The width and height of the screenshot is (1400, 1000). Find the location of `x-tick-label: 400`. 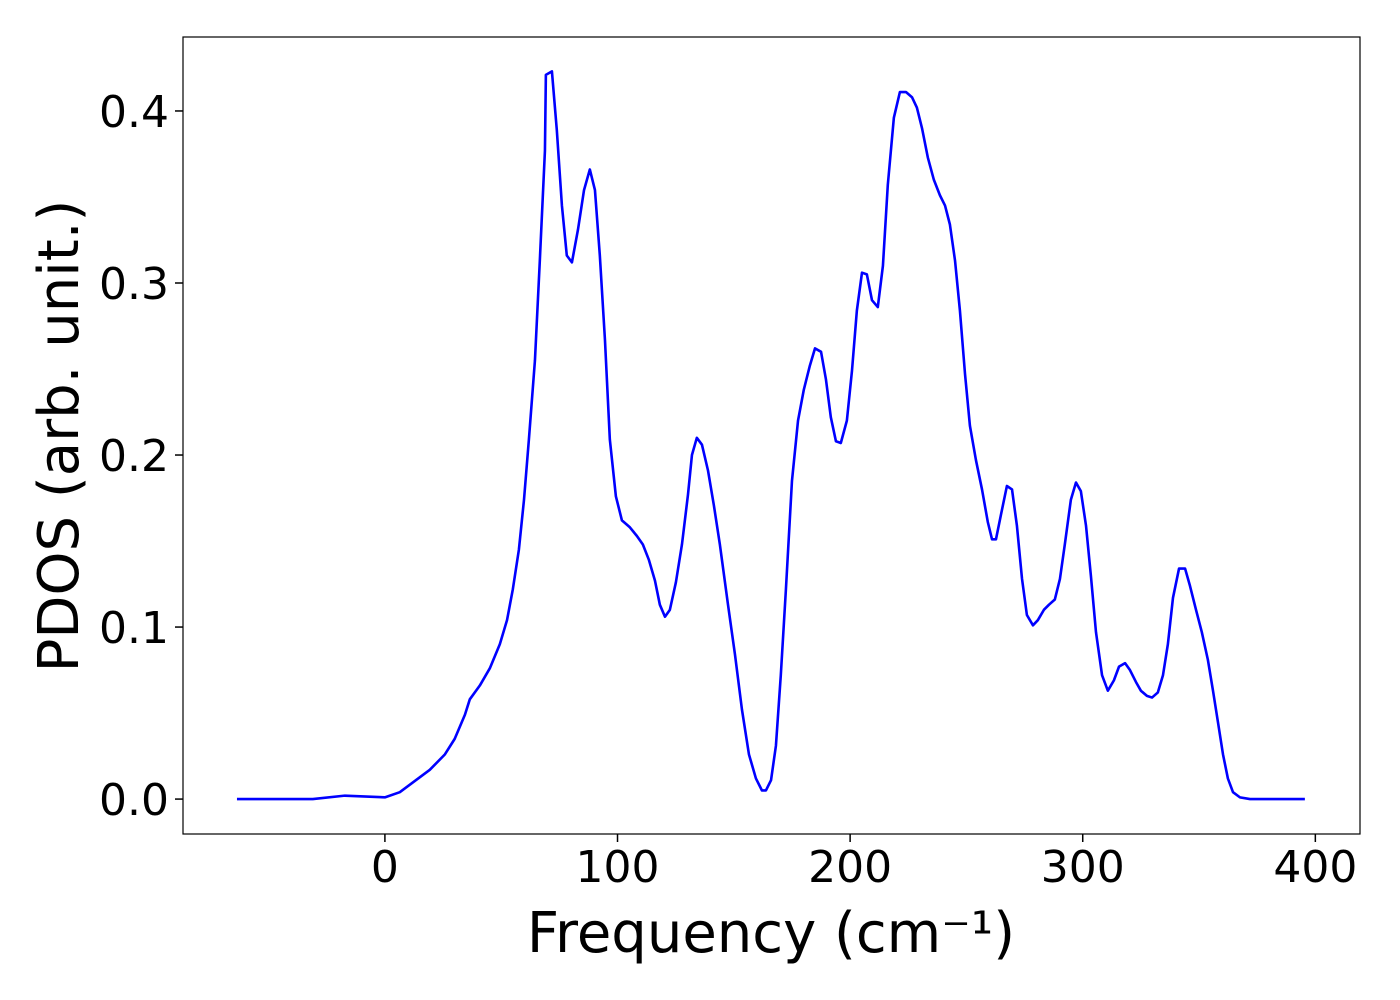

x-tick-label: 400 is located at coordinates (1315, 867).